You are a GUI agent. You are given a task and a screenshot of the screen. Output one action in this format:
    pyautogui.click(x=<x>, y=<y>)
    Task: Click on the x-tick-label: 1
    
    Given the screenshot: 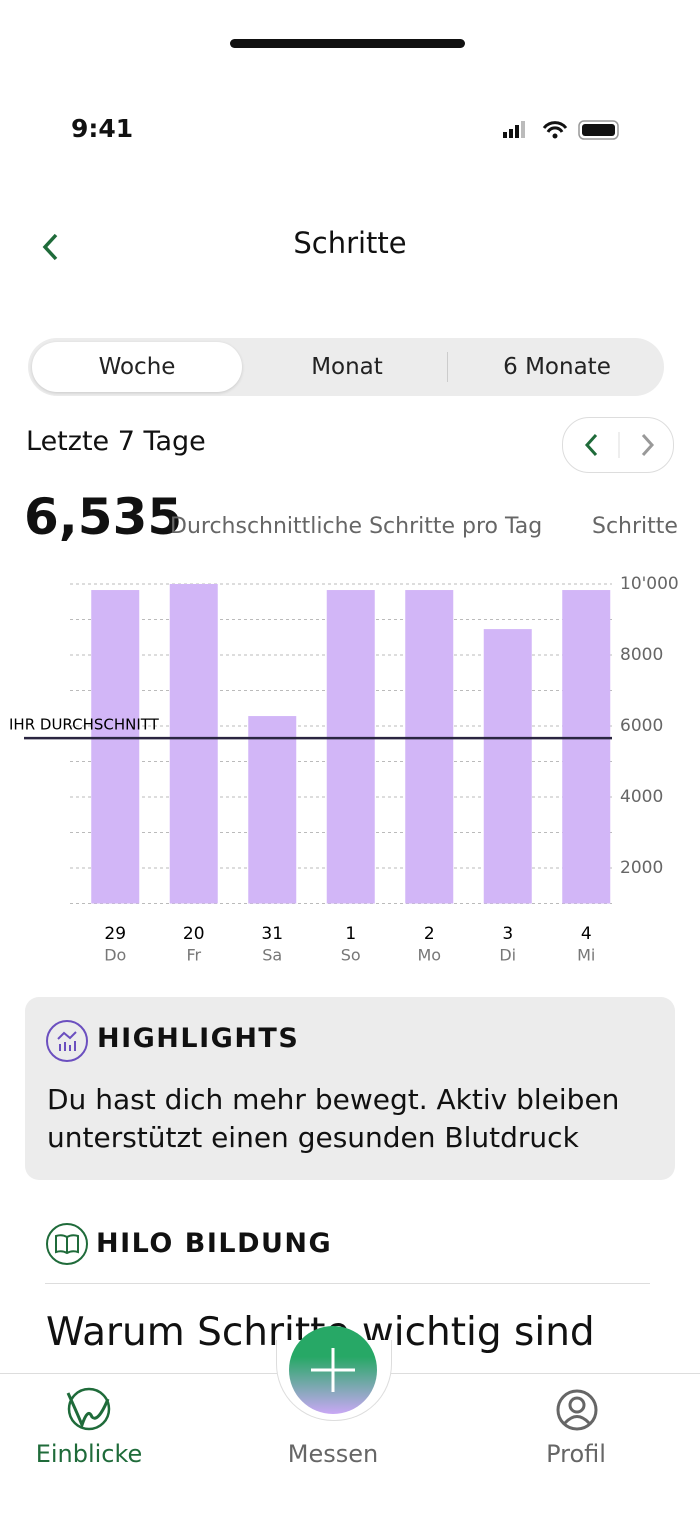 What is the action you would take?
    pyautogui.click(x=350, y=934)
    